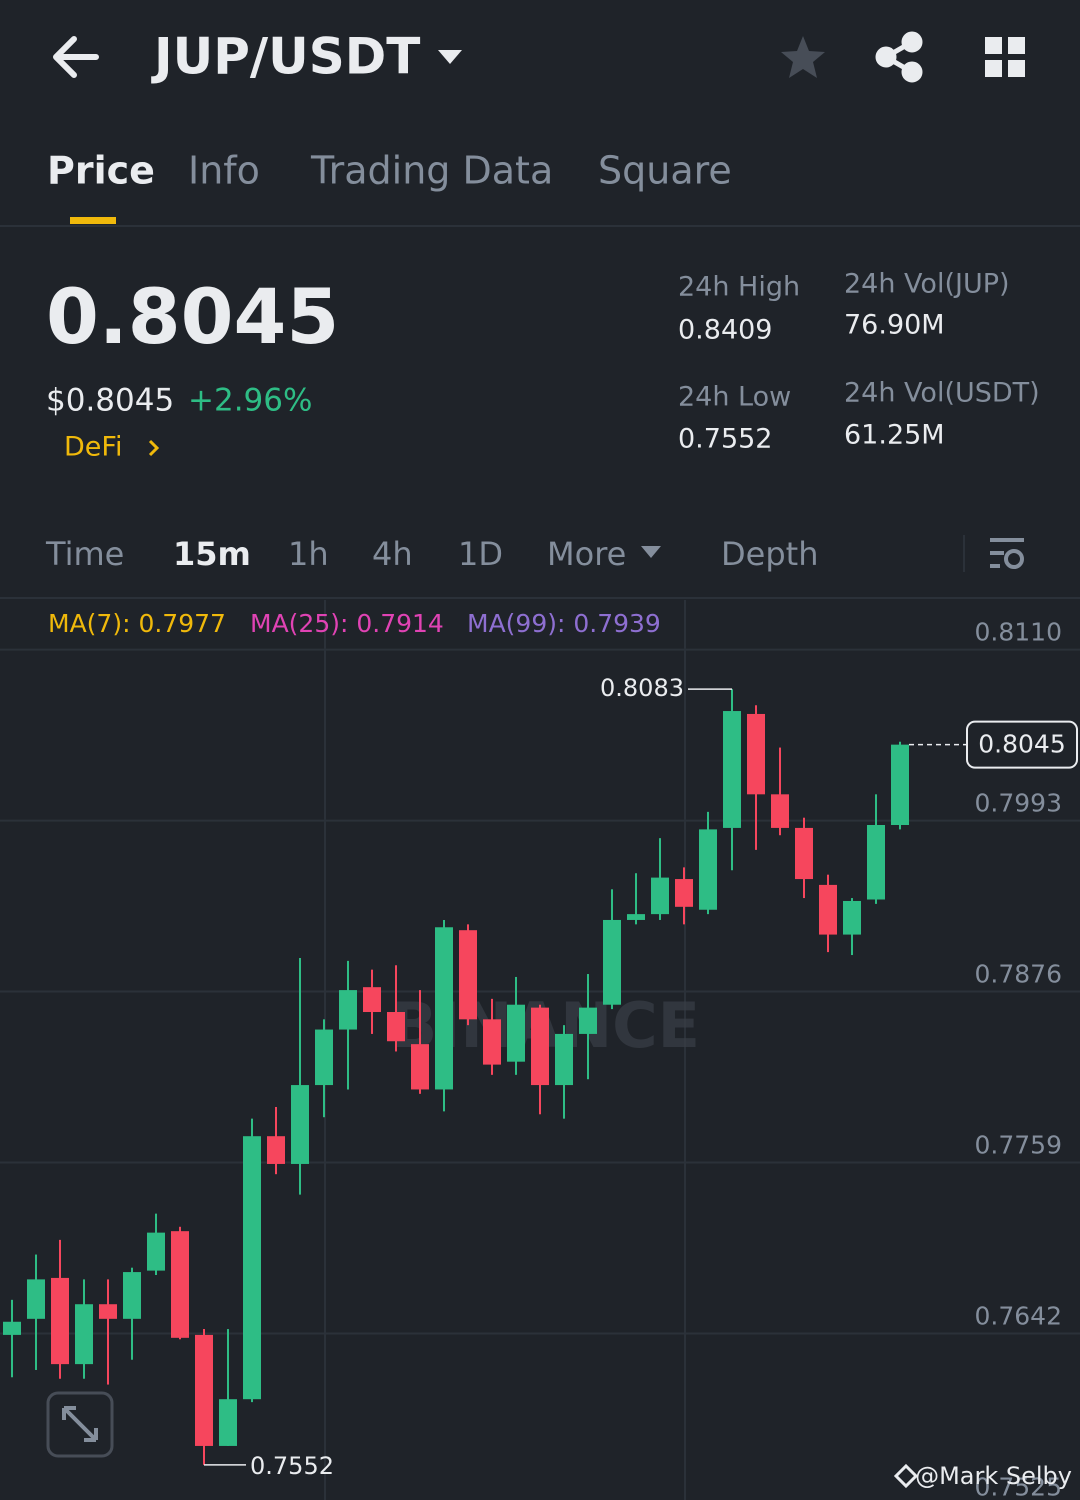 The image size is (1080, 1500). Describe the element at coordinates (154, 448) in the screenshot. I see `chevron` at that location.